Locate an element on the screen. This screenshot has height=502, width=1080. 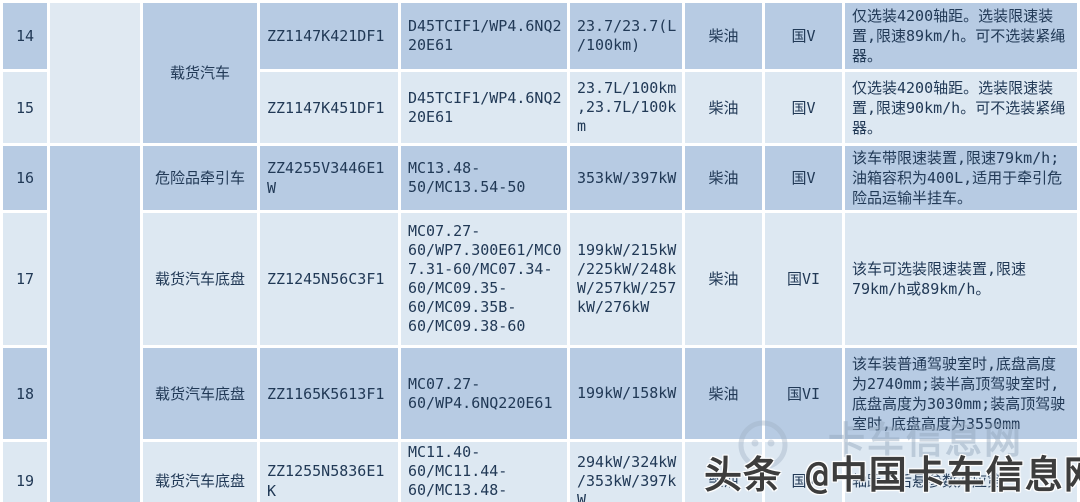
model-code-cell: ZZ1255N5836E1K is located at coordinates (329, 472).